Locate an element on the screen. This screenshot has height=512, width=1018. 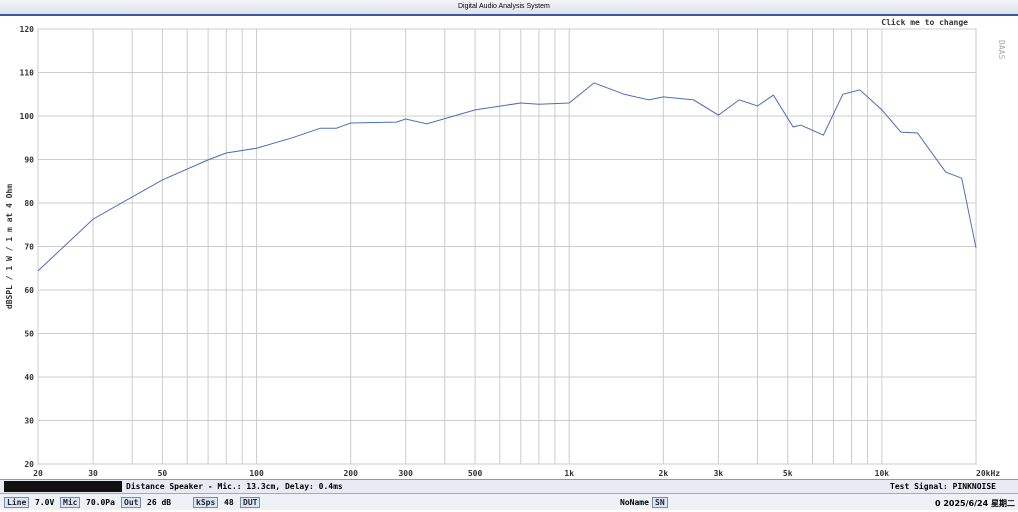
x-tick-label: 1k is located at coordinates (569, 473).